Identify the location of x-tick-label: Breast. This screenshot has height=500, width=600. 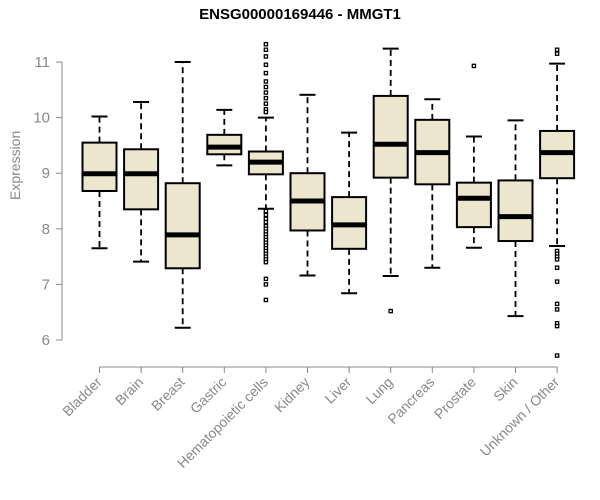
(168, 394).